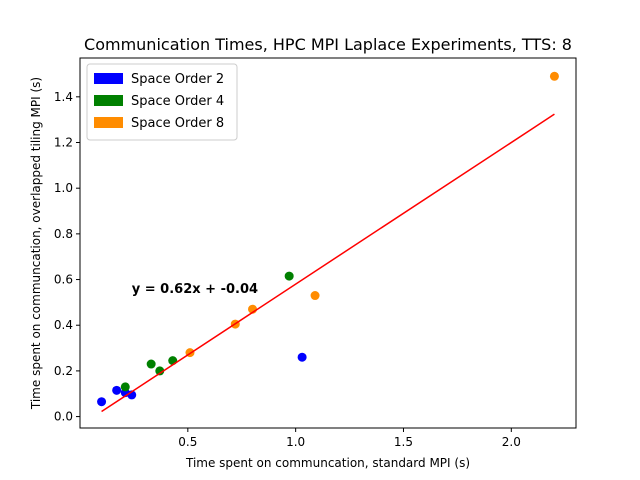 The width and height of the screenshot is (640, 480). What do you see at coordinates (177, 123) in the screenshot?
I see `legend-label: Space Order 8` at bounding box center [177, 123].